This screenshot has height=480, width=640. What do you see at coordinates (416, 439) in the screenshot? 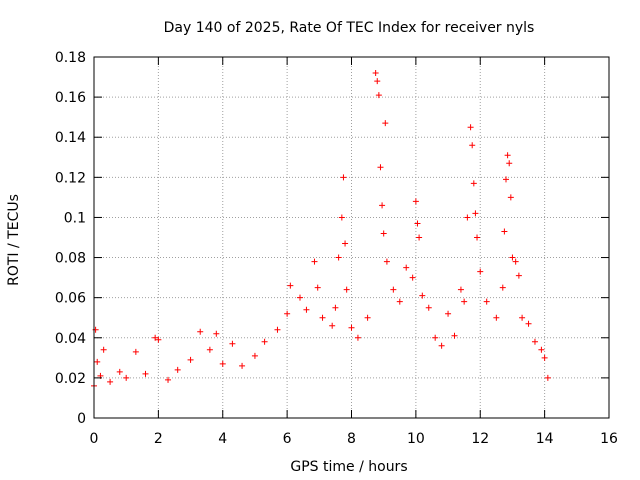
I see `x-tick-label: 10` at bounding box center [416, 439].